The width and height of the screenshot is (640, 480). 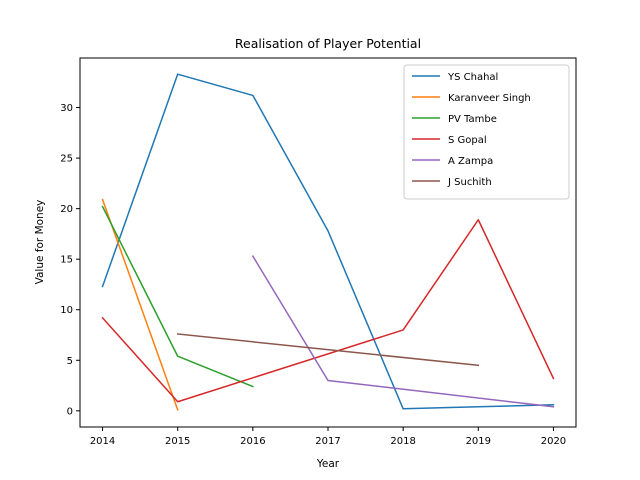 What do you see at coordinates (70, 361) in the screenshot?
I see `y-tick-label: 5` at bounding box center [70, 361].